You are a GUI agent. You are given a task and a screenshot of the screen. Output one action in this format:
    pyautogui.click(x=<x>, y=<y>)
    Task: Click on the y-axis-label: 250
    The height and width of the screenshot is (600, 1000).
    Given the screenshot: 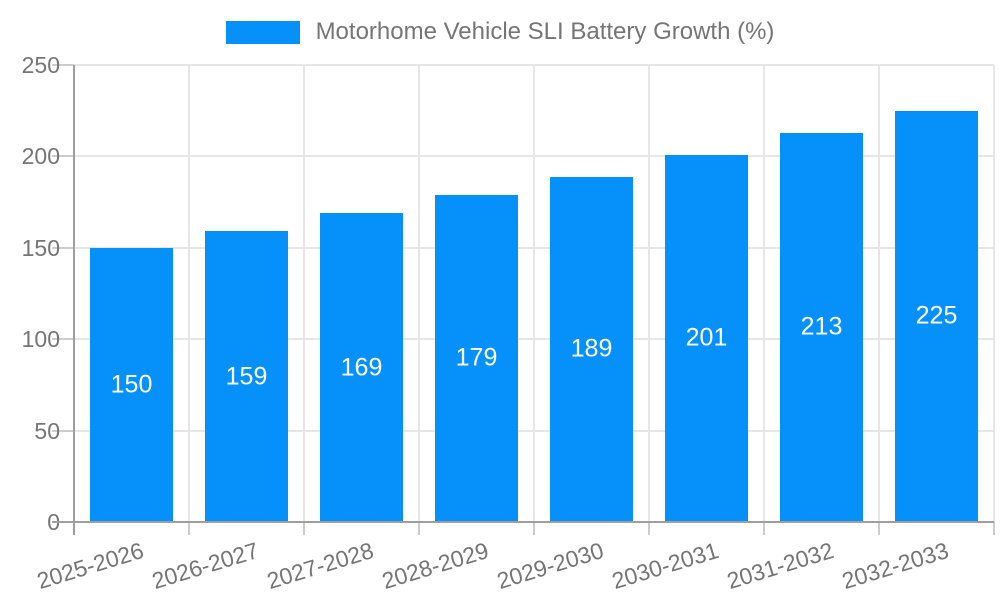 What is the action you would take?
    pyautogui.click(x=40, y=65)
    